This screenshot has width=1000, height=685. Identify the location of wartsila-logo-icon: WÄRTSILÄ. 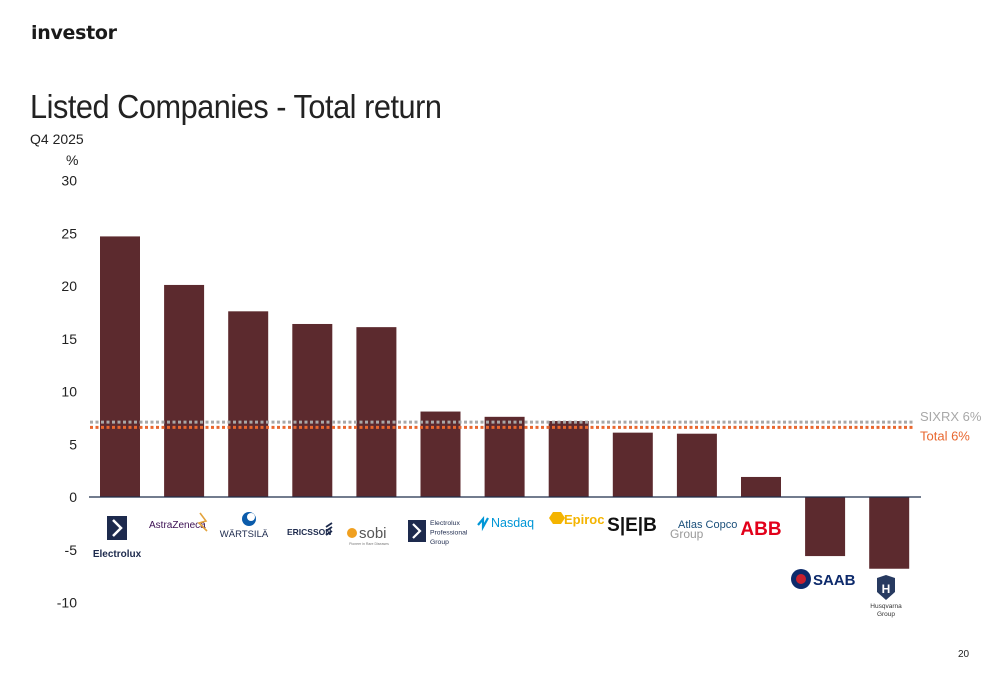
(244, 526).